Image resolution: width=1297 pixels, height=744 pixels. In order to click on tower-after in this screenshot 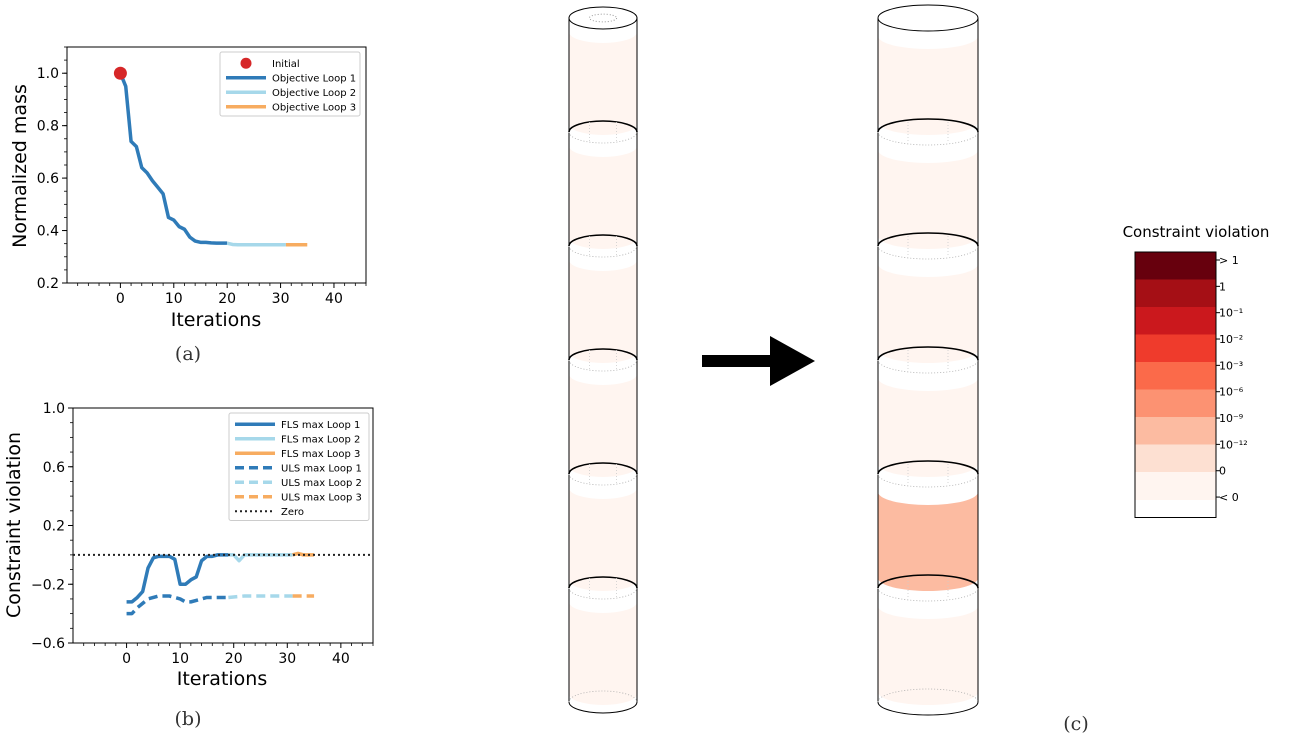, I will do `click(928, 360)`.